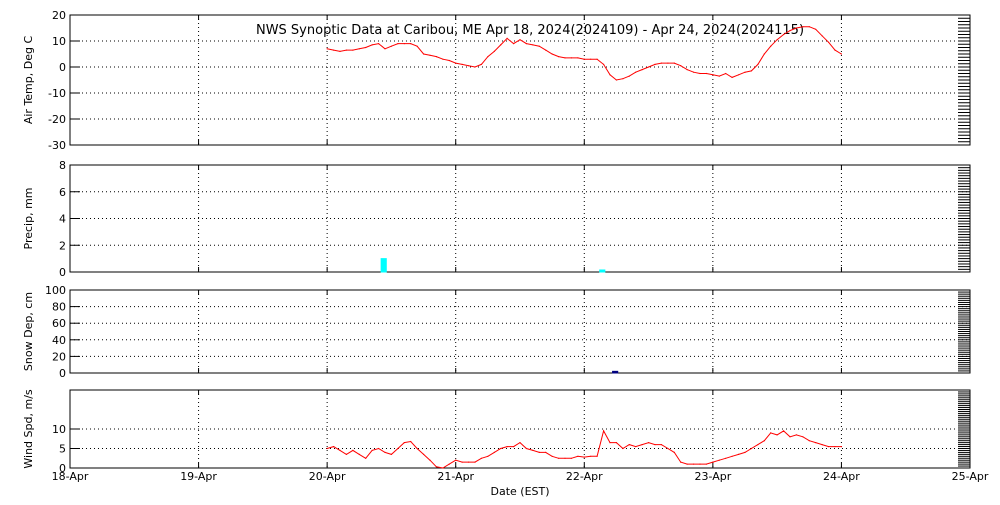 Image resolution: width=1000 pixels, height=505 pixels. What do you see at coordinates (584, 476) in the screenshot?
I see `x-tick-label: 22-Apr` at bounding box center [584, 476].